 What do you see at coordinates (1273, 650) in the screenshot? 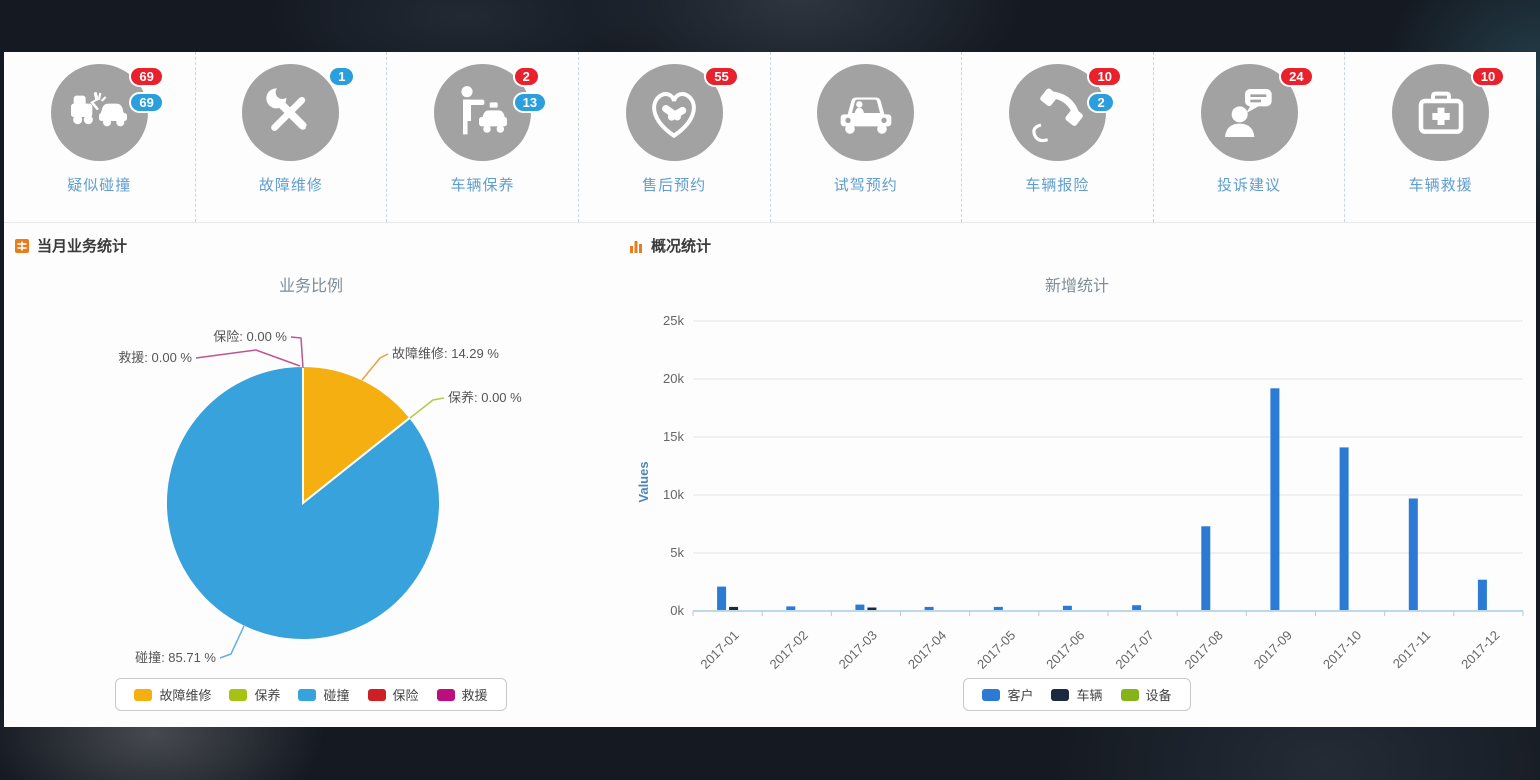
I see `x-tick-label: 2017-09` at bounding box center [1273, 650].